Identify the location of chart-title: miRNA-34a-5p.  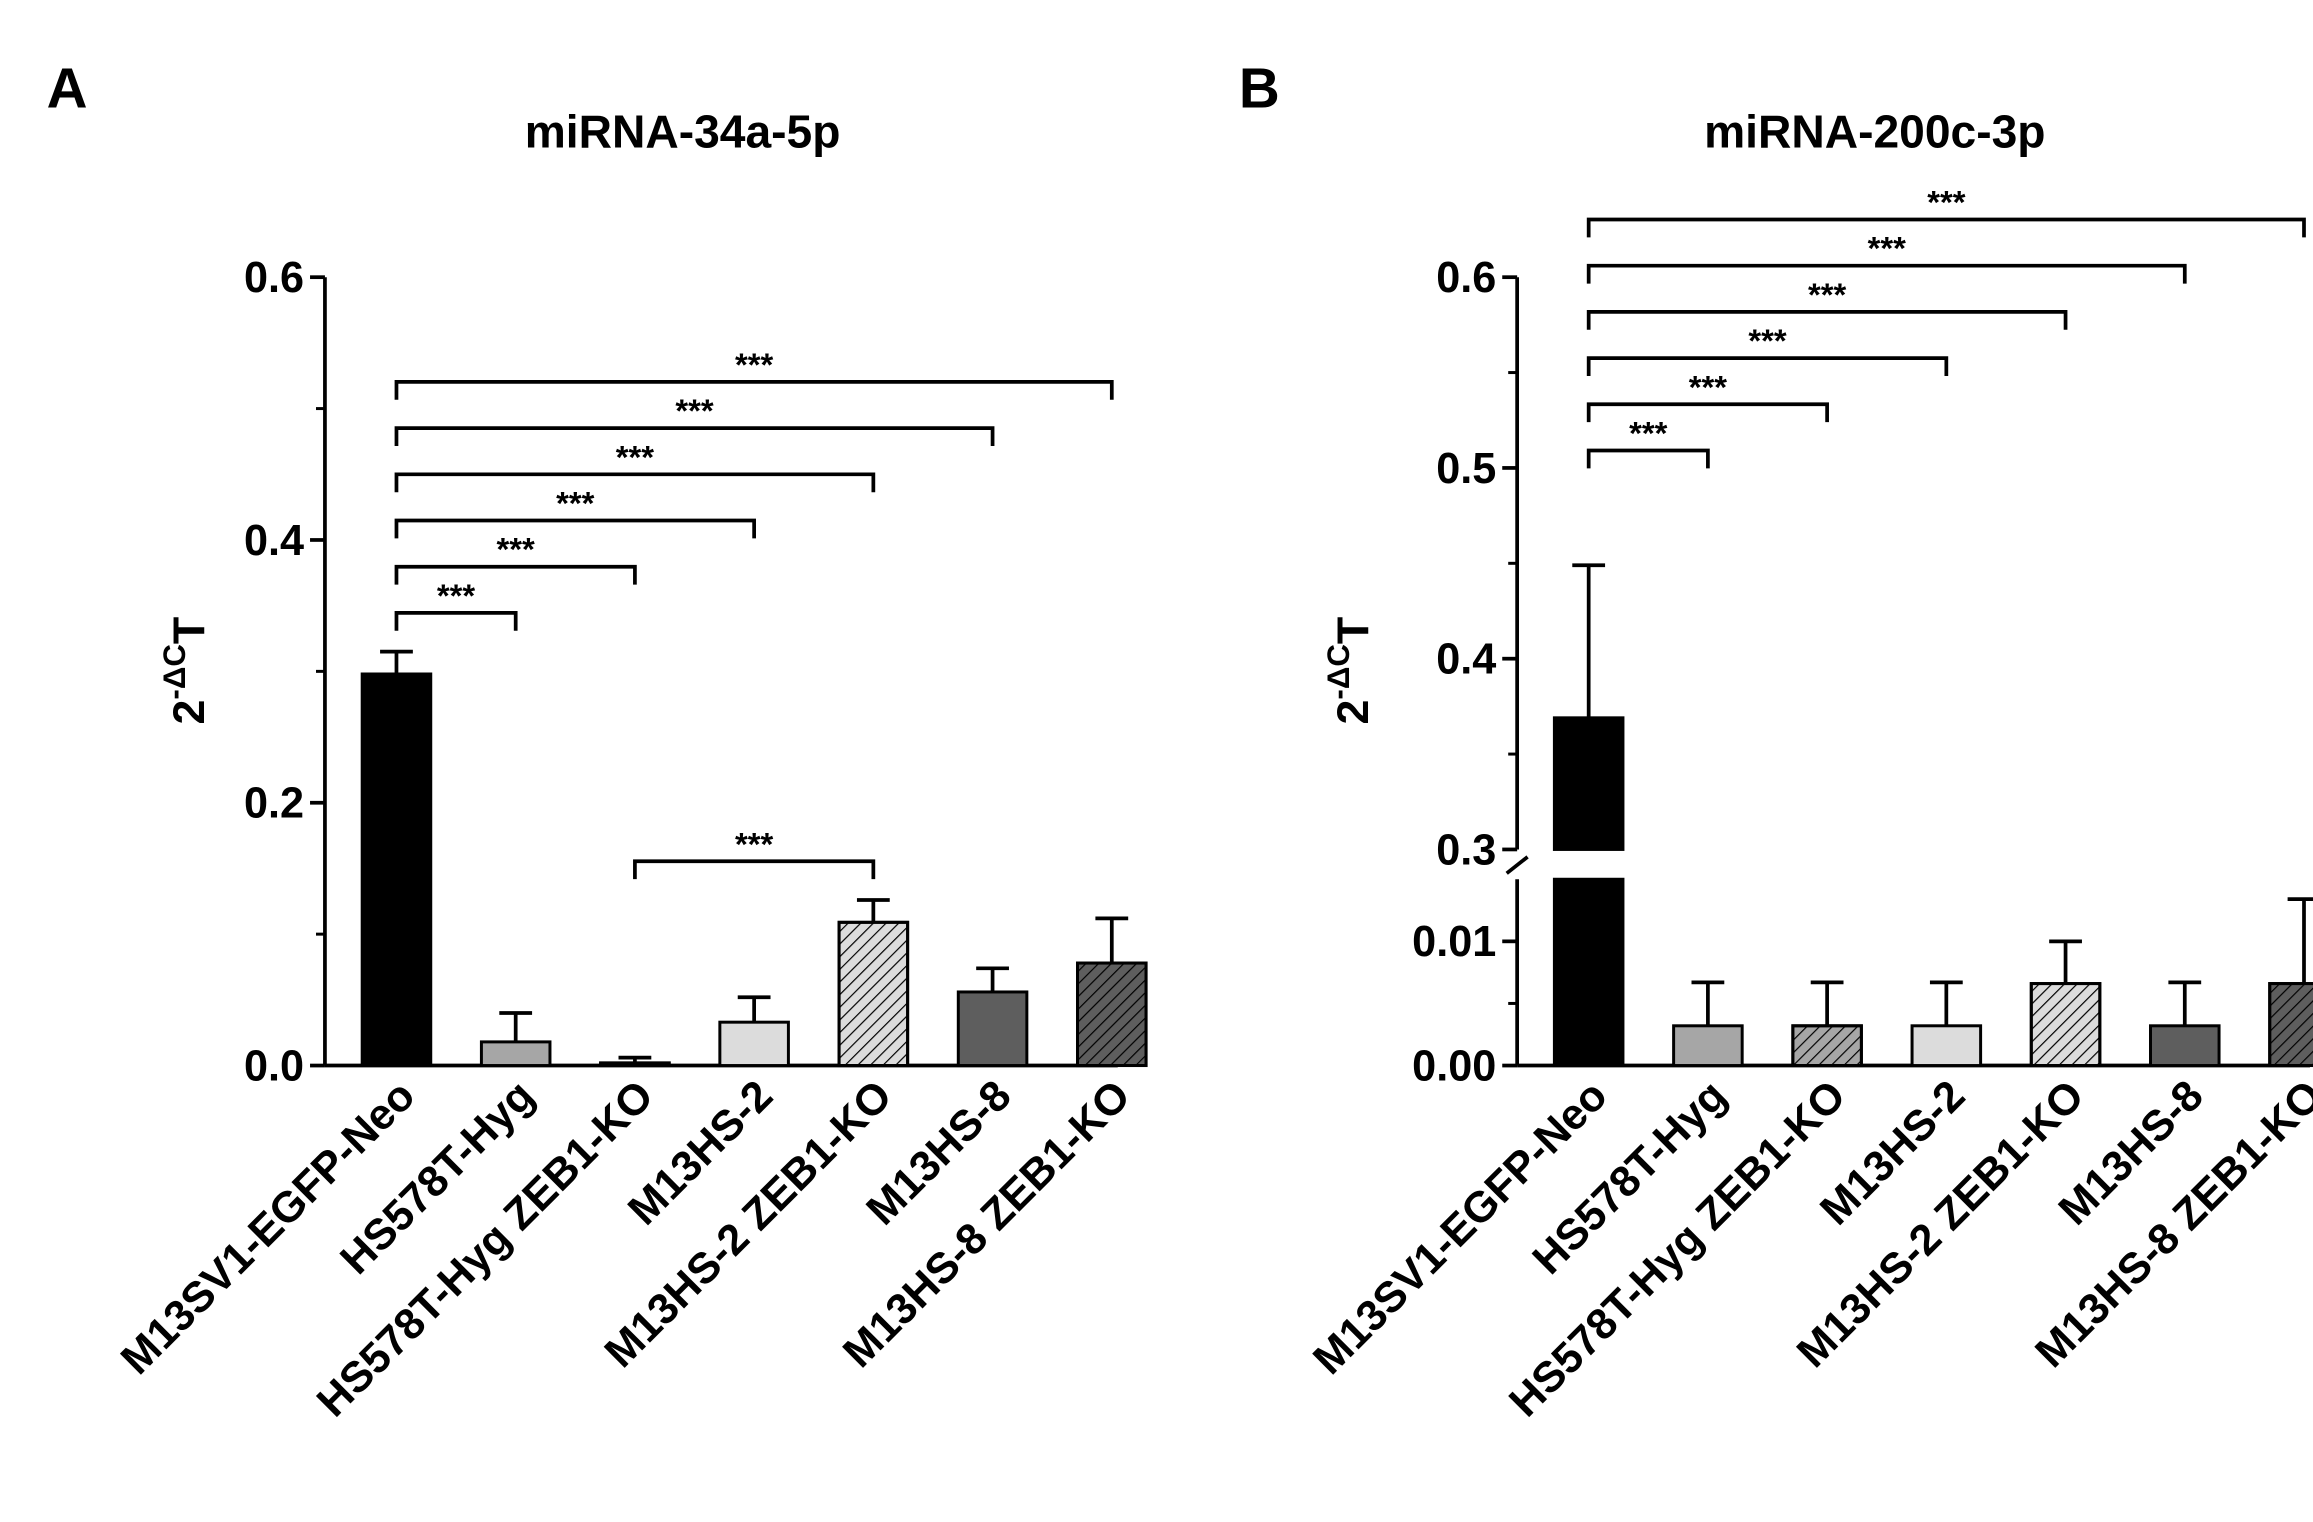
(683, 132).